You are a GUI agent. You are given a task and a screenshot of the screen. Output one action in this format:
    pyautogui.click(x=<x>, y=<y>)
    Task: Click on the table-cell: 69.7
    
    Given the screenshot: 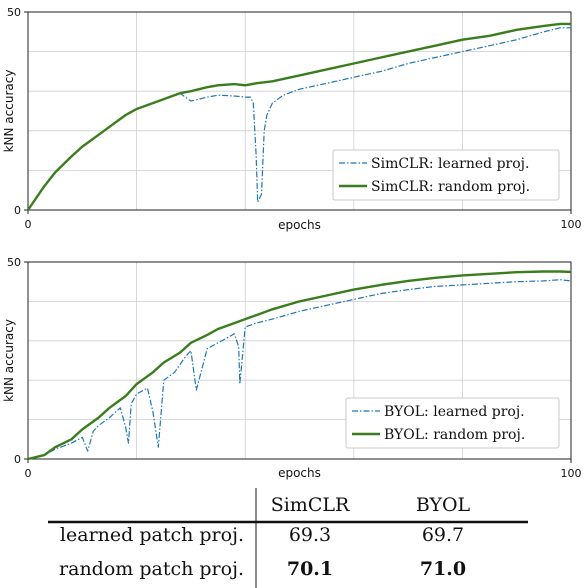 What is the action you would take?
    pyautogui.click(x=443, y=535)
    